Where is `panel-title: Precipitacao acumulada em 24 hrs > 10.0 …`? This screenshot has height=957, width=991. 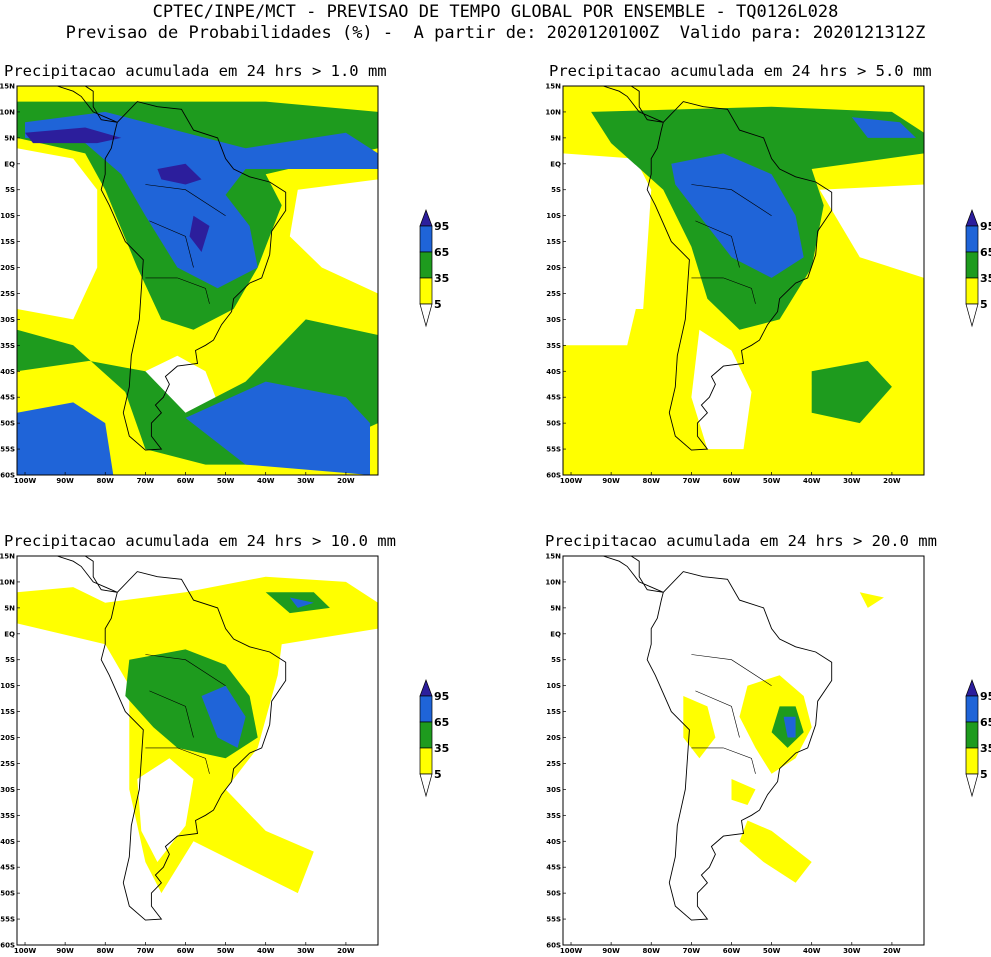
panel-title: Precipitacao acumulada em 24 hrs > 10.0 … is located at coordinates (200, 541).